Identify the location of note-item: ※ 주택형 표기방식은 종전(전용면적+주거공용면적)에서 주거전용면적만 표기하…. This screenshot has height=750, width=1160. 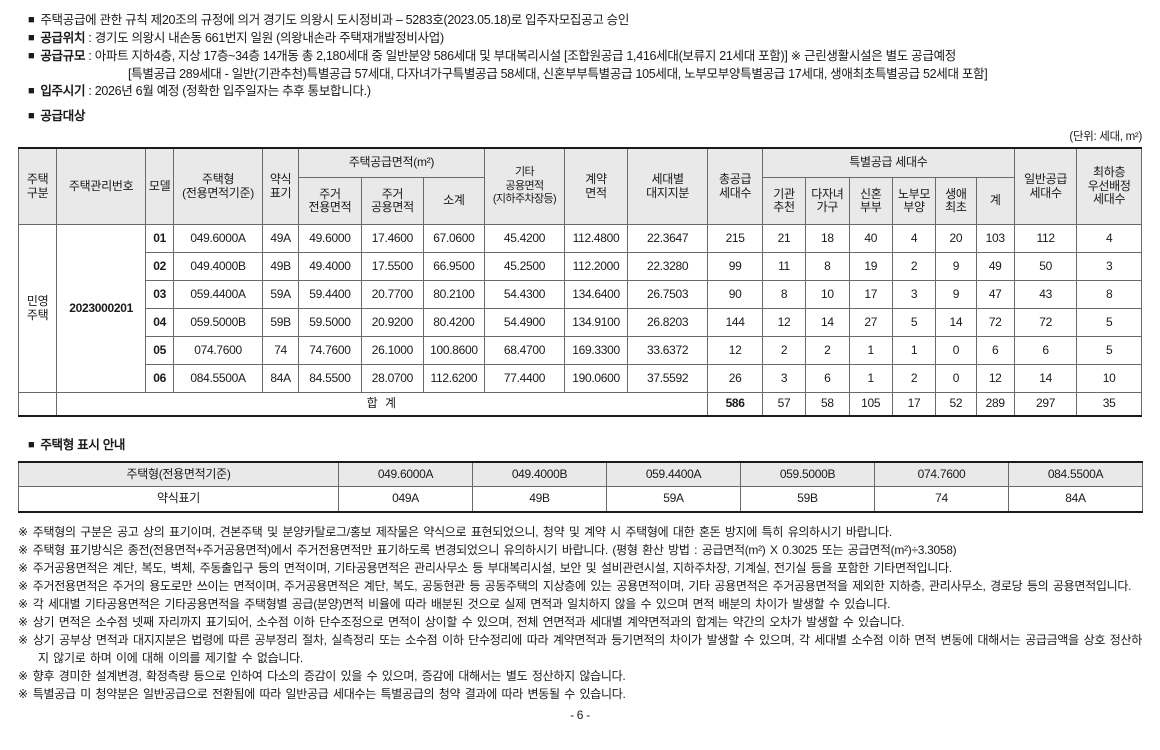
(580, 550).